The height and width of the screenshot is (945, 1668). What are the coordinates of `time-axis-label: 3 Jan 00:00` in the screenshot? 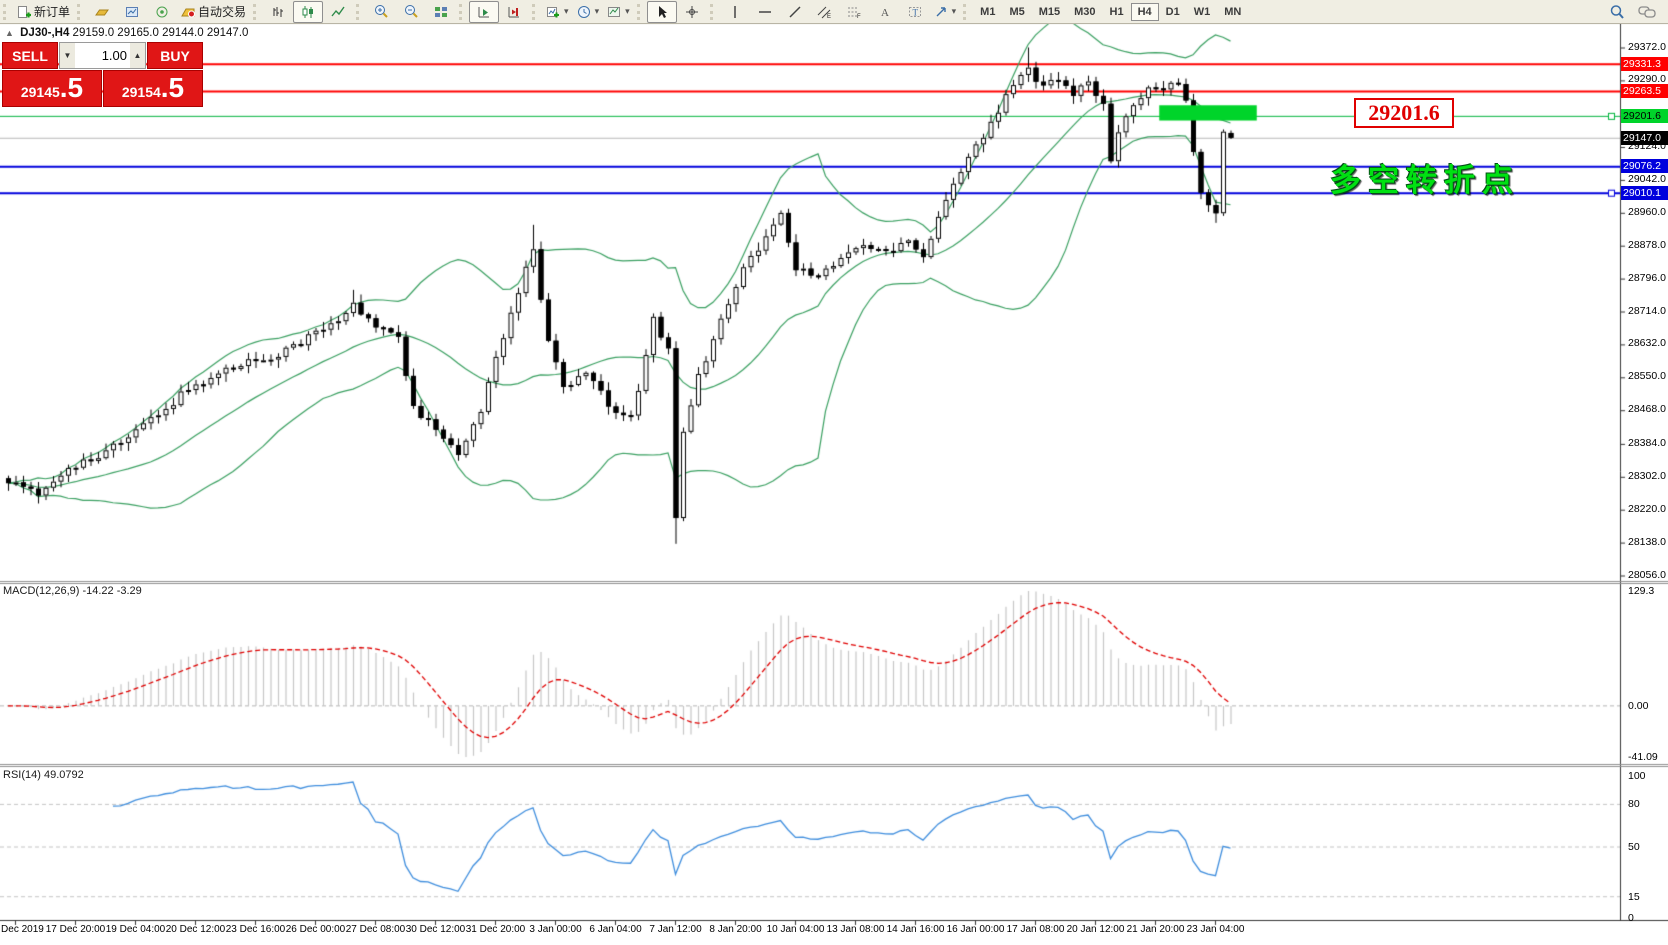 It's located at (555, 929).